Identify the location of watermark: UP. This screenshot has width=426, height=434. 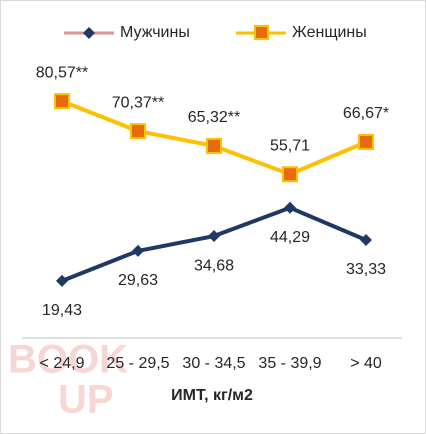
(86, 400).